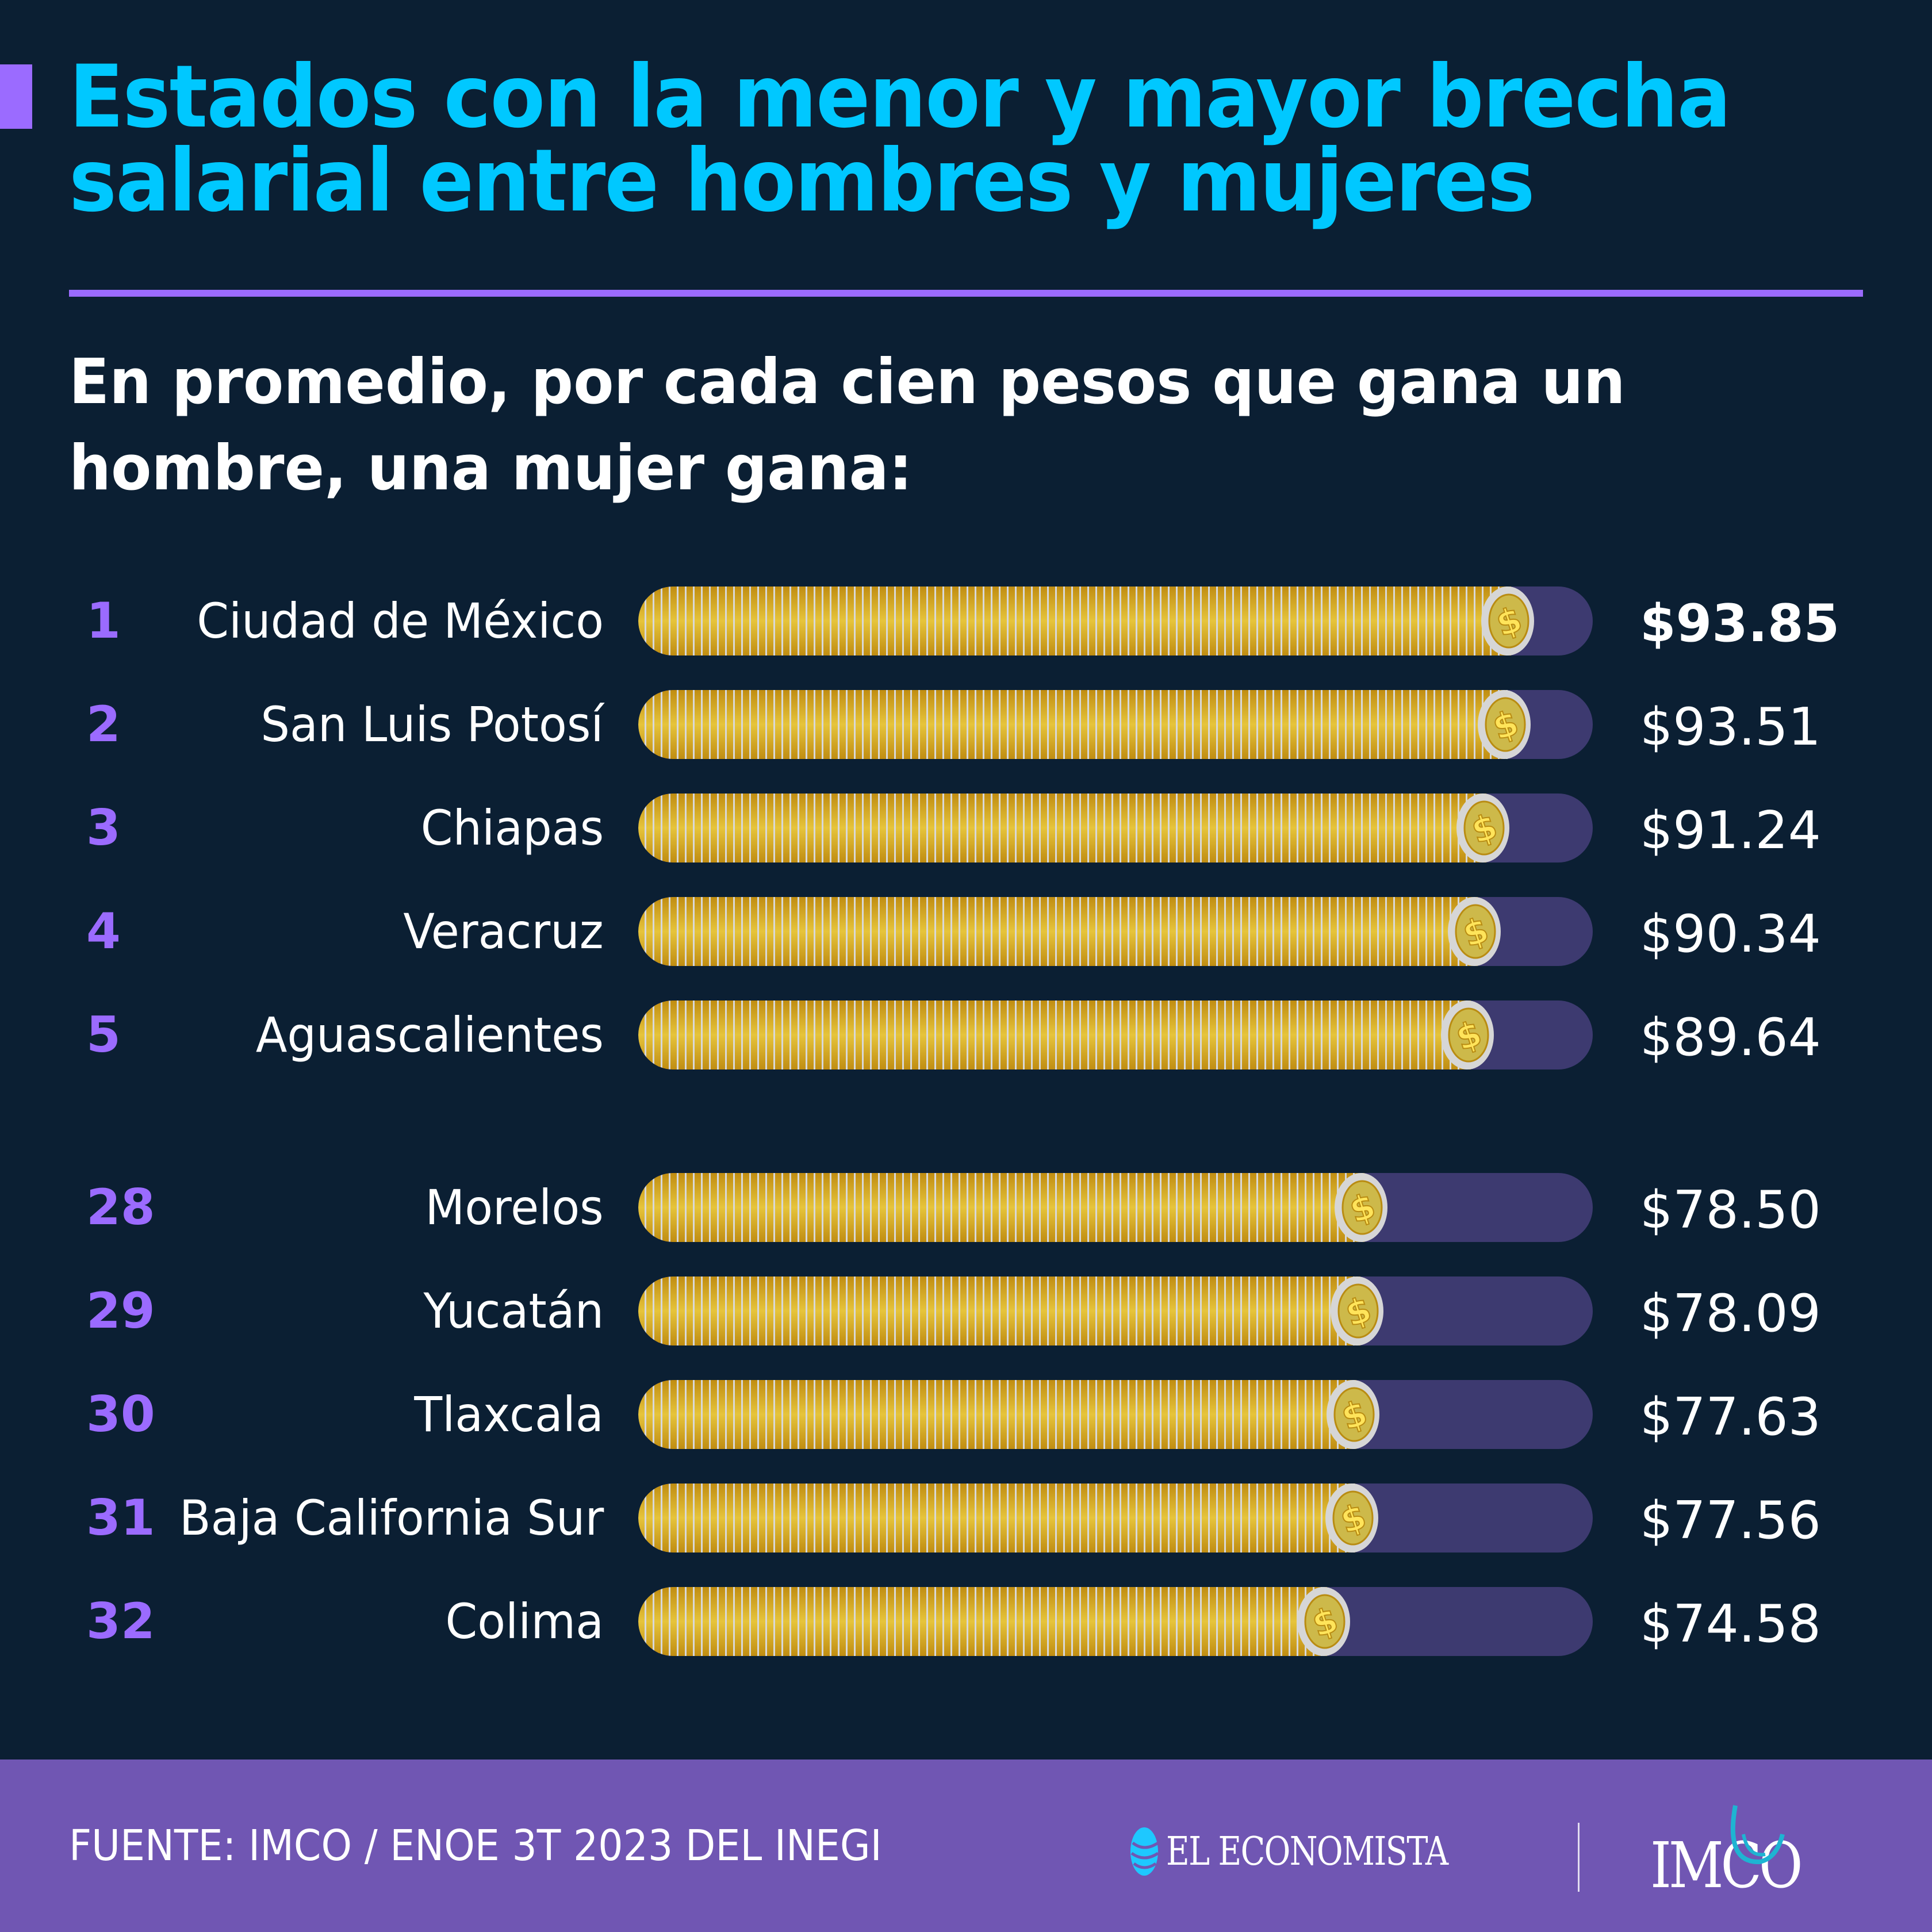  What do you see at coordinates (1730, 1313) in the screenshot?
I see `value-label: $78.09` at bounding box center [1730, 1313].